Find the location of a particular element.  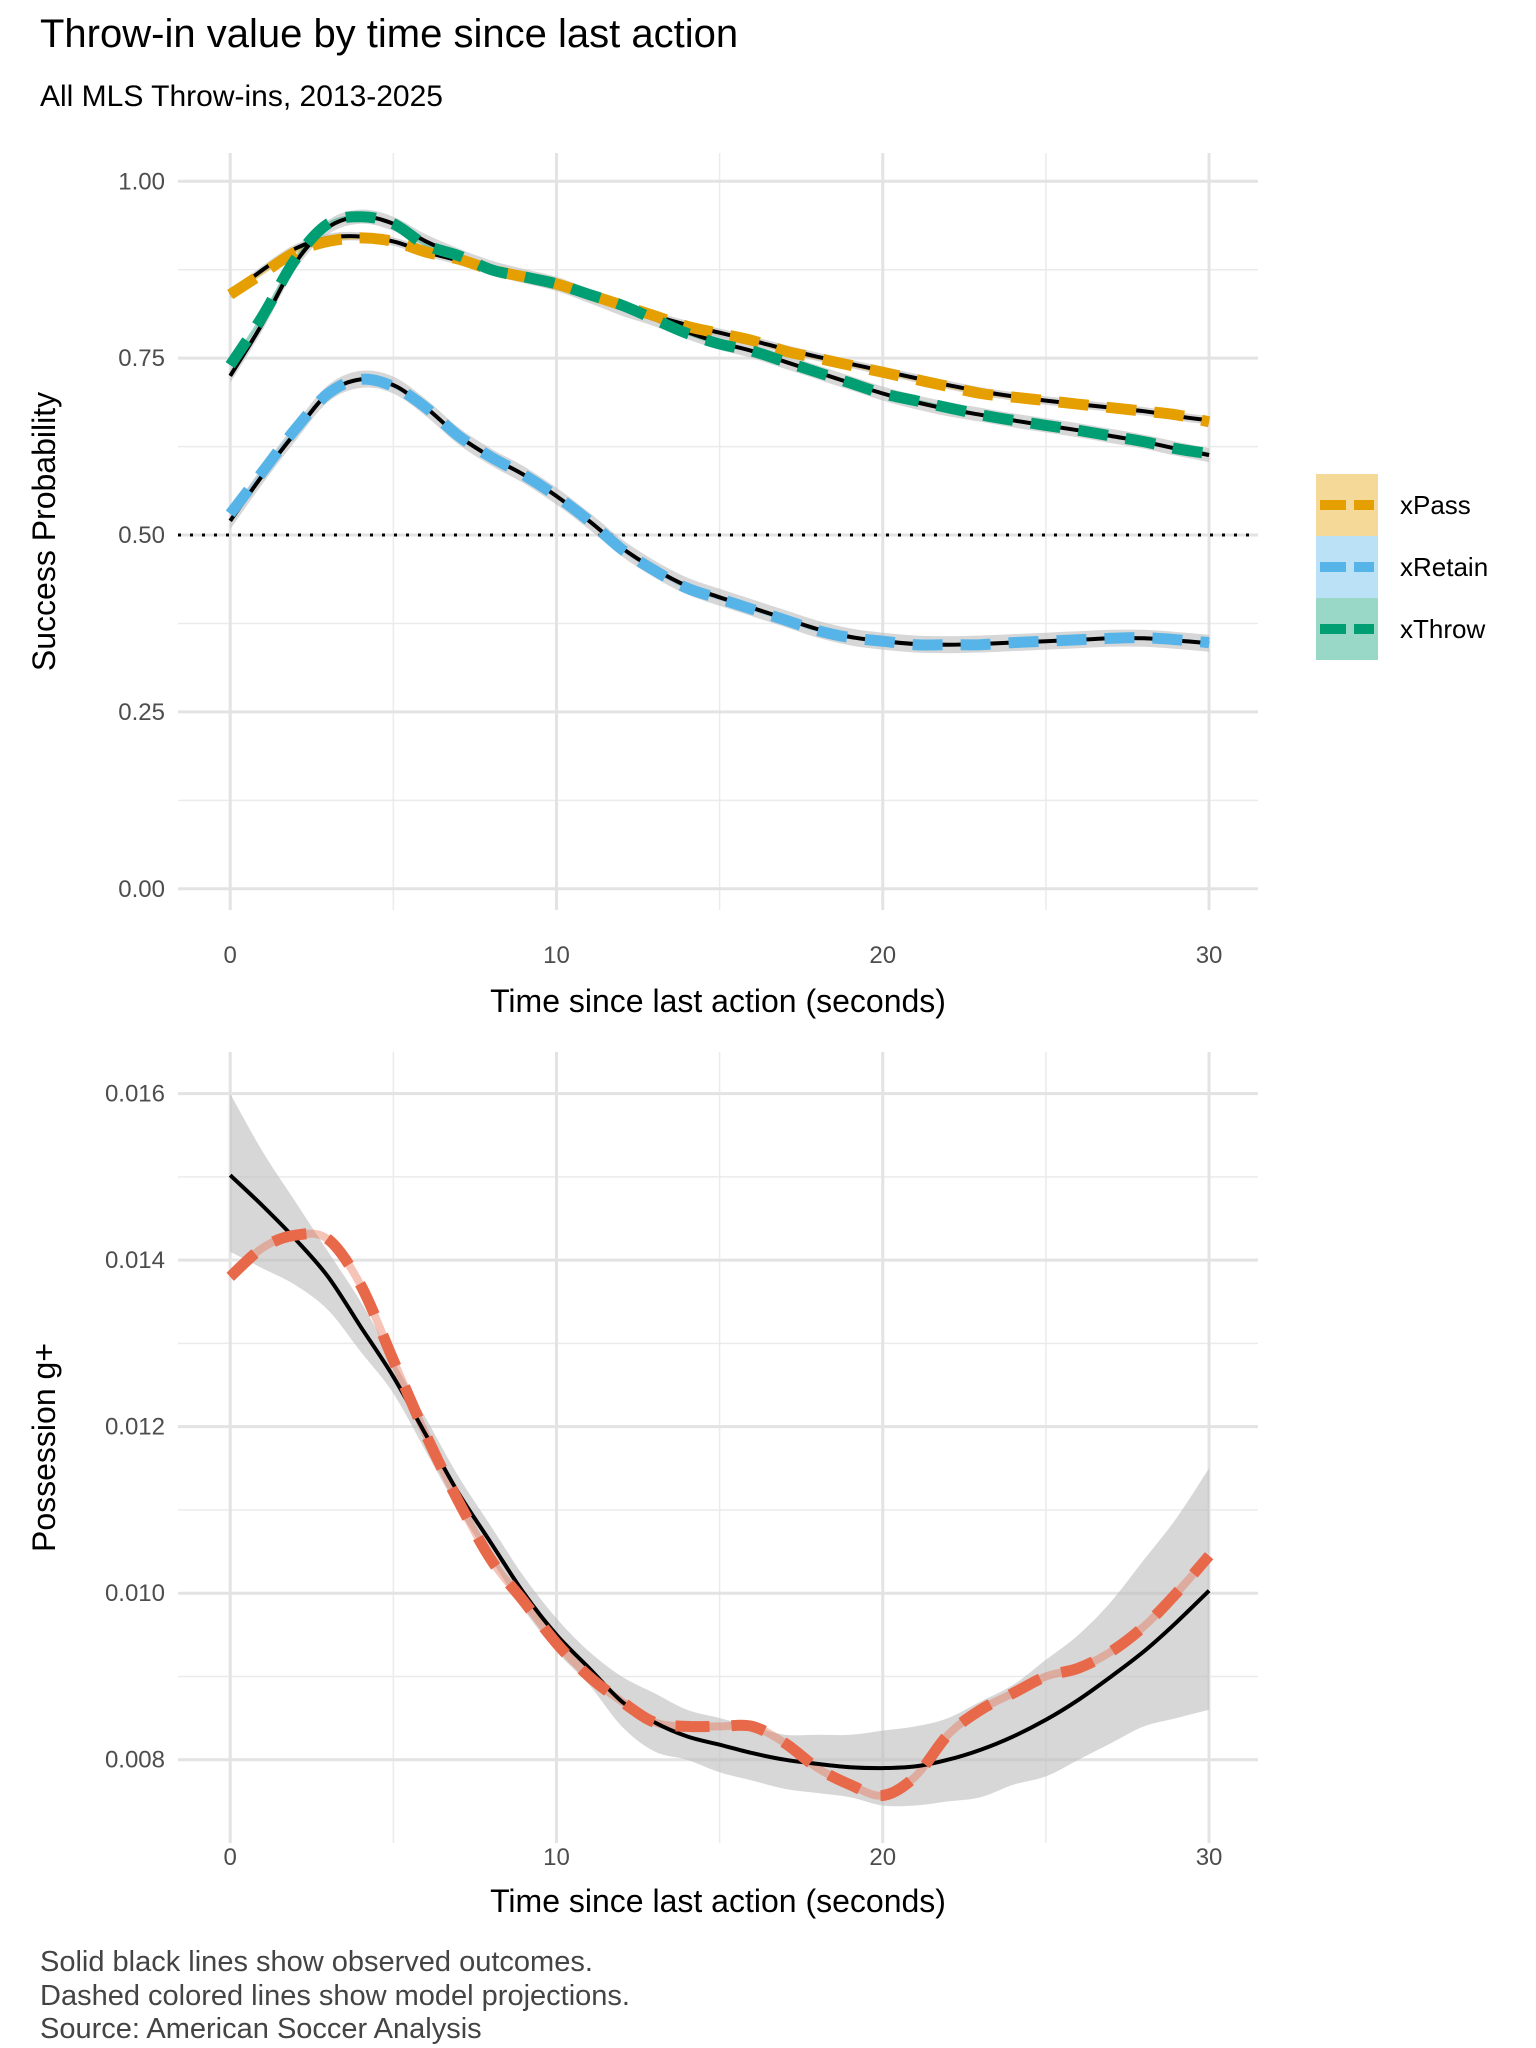

legend-label-xpass: xPass is located at coordinates (1435, 505).